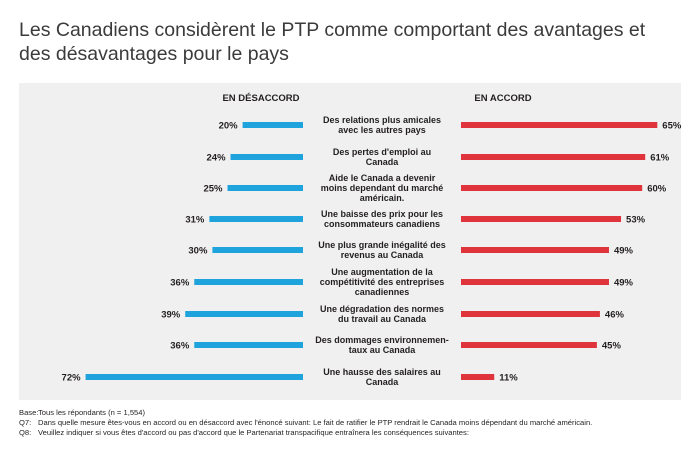 This screenshot has height=473, width=700. What do you see at coordinates (198, 251) in the screenshot?
I see `value-label-disagree: 30%` at bounding box center [198, 251].